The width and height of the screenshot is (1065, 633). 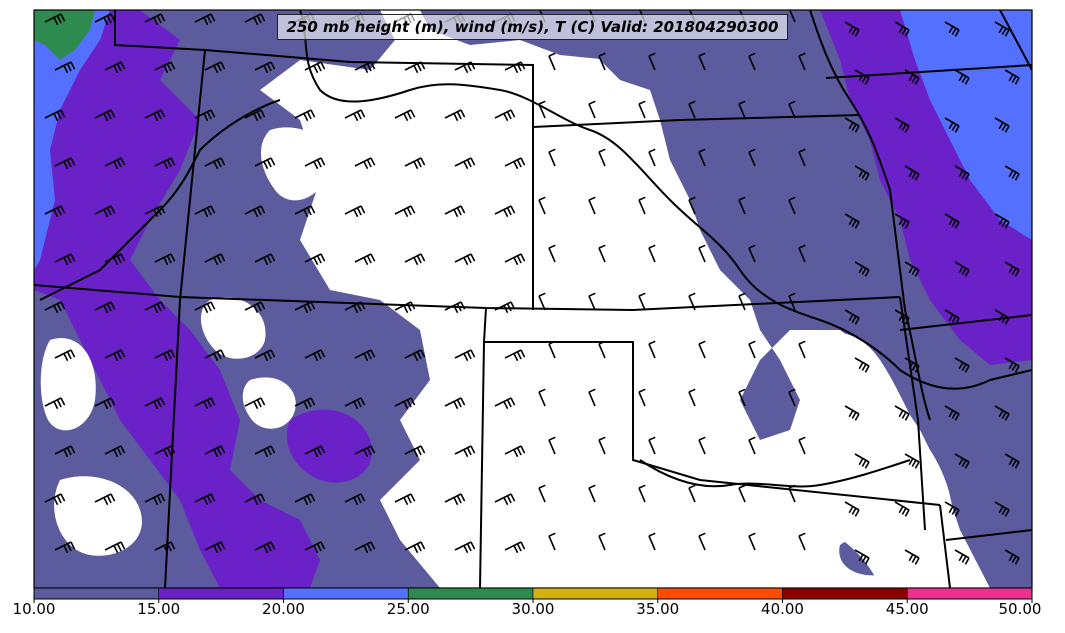 What do you see at coordinates (72, 140) in the screenshot?
I see `wind-band-20-25-northwest` at bounding box center [72, 140].